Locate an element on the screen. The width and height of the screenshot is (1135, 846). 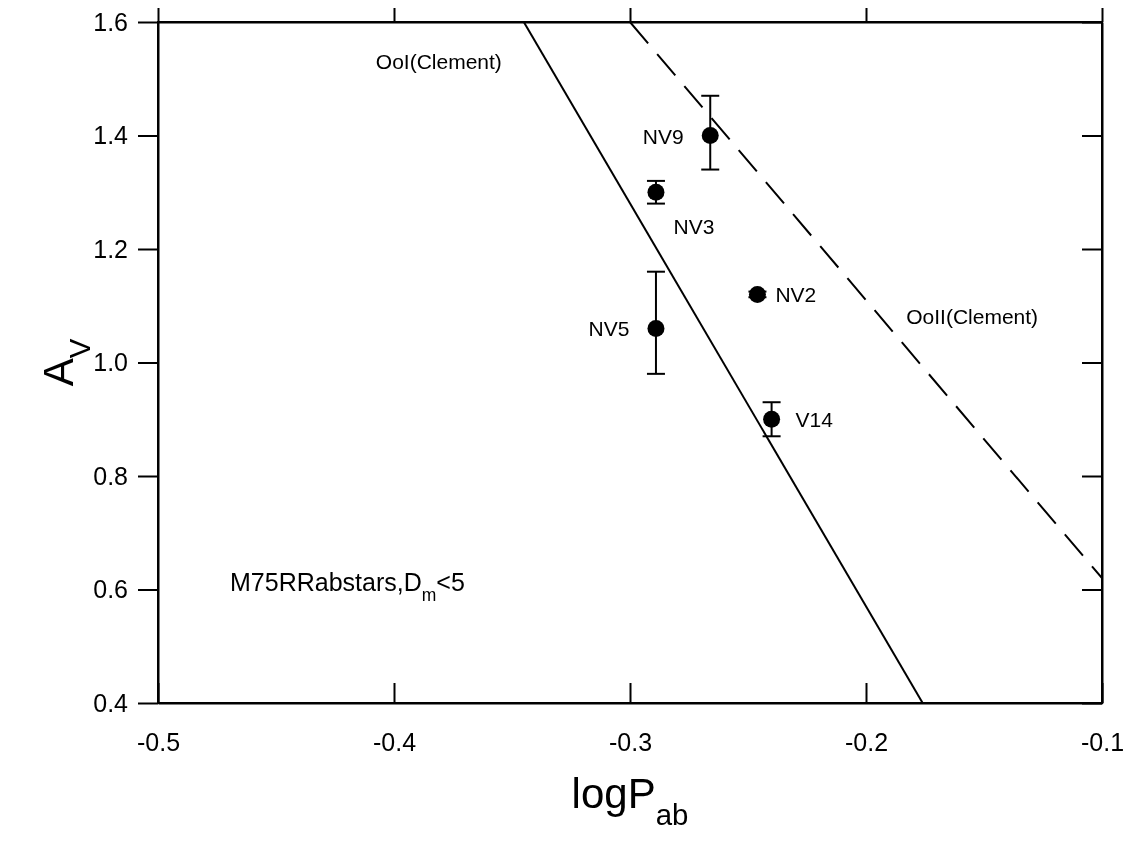
y-tick-label: 0.8 is located at coordinates (110, 475).